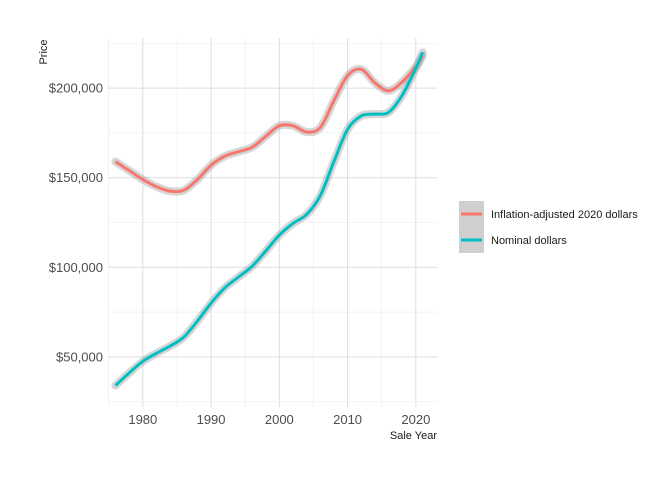  I want to click on x-axis-ticks: 1980 1990 2000 2010 2020, so click(279, 419).